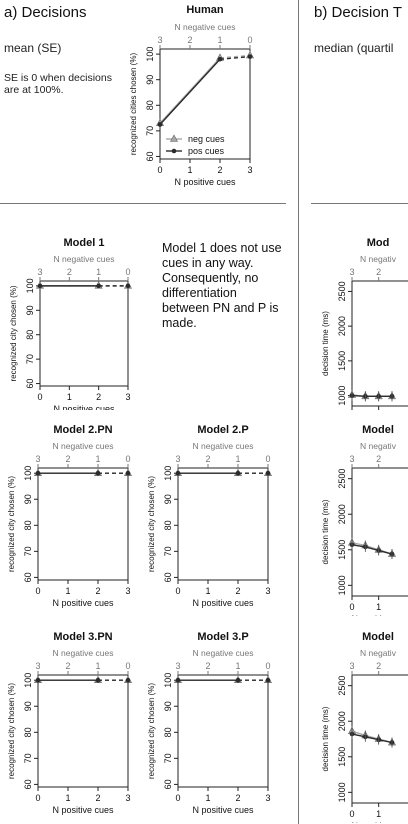  Describe the element at coordinates (354, 48) in the screenshot. I see `panel-b-stat-label: median (quartil` at that location.